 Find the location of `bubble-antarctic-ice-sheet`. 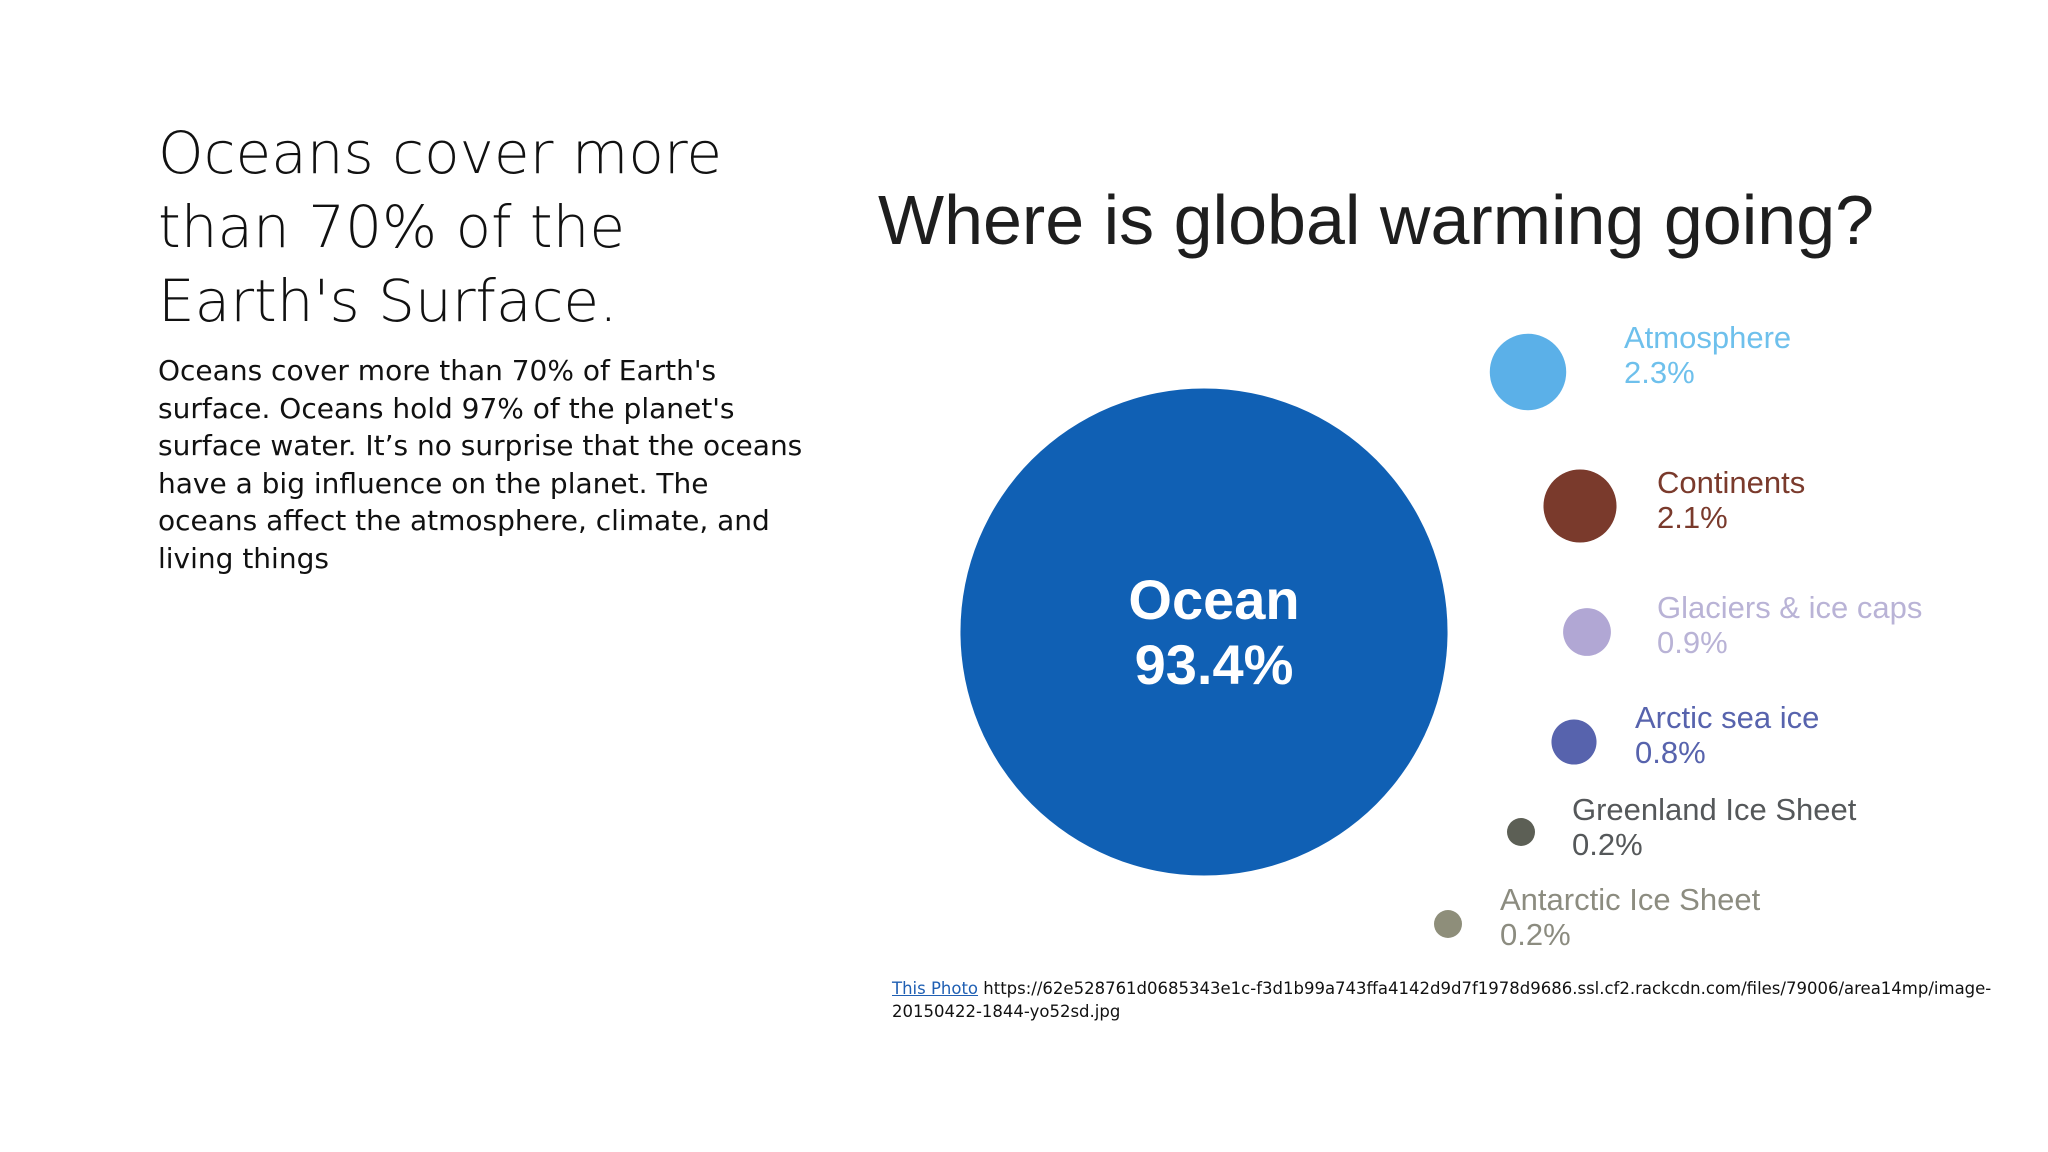

bubble-antarctic-ice-sheet is located at coordinates (1448, 924).